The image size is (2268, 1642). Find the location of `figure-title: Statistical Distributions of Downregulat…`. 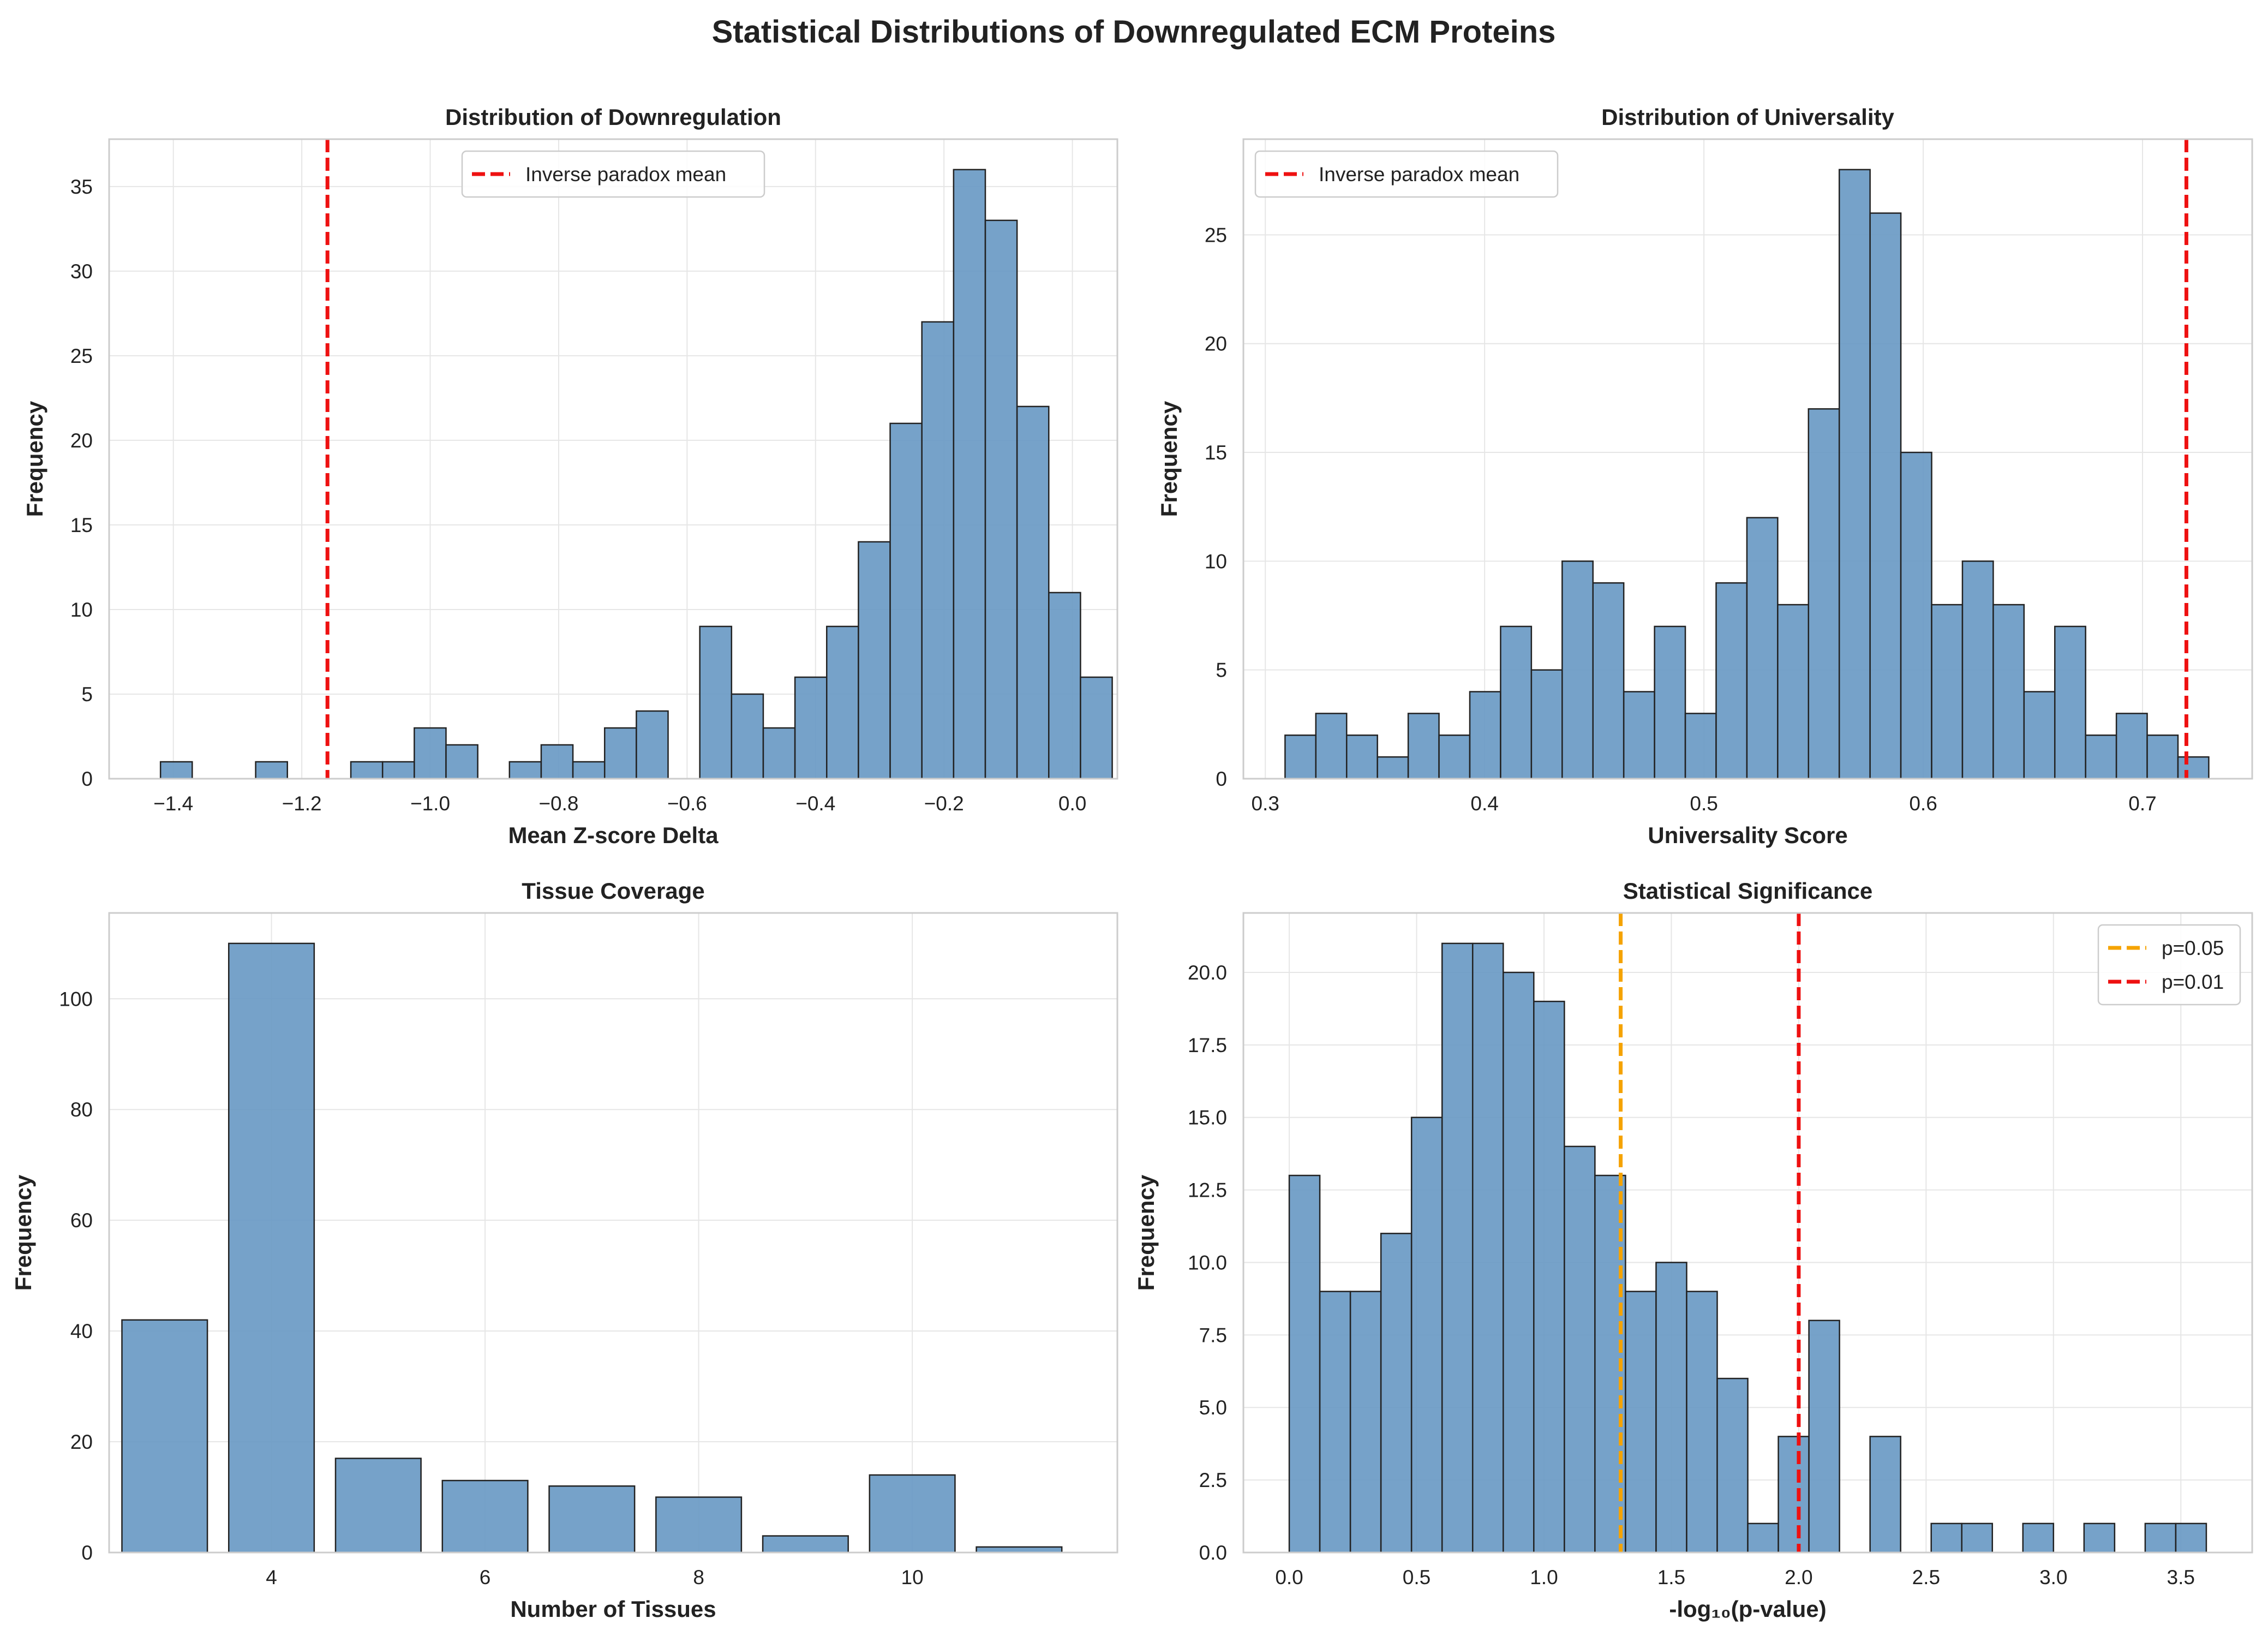

figure-title: Statistical Distributions of Downregulat… is located at coordinates (1134, 32).